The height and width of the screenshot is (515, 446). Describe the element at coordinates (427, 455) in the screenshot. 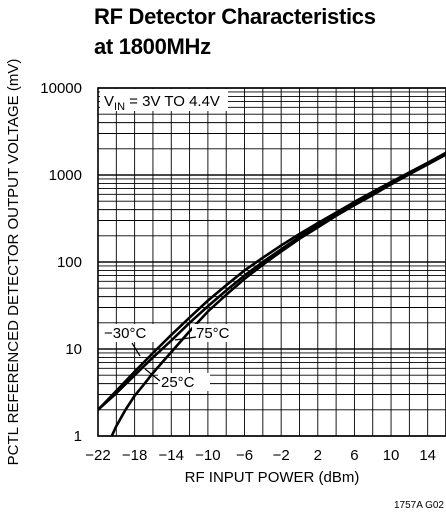

I see `x-tick-label: 14` at that location.